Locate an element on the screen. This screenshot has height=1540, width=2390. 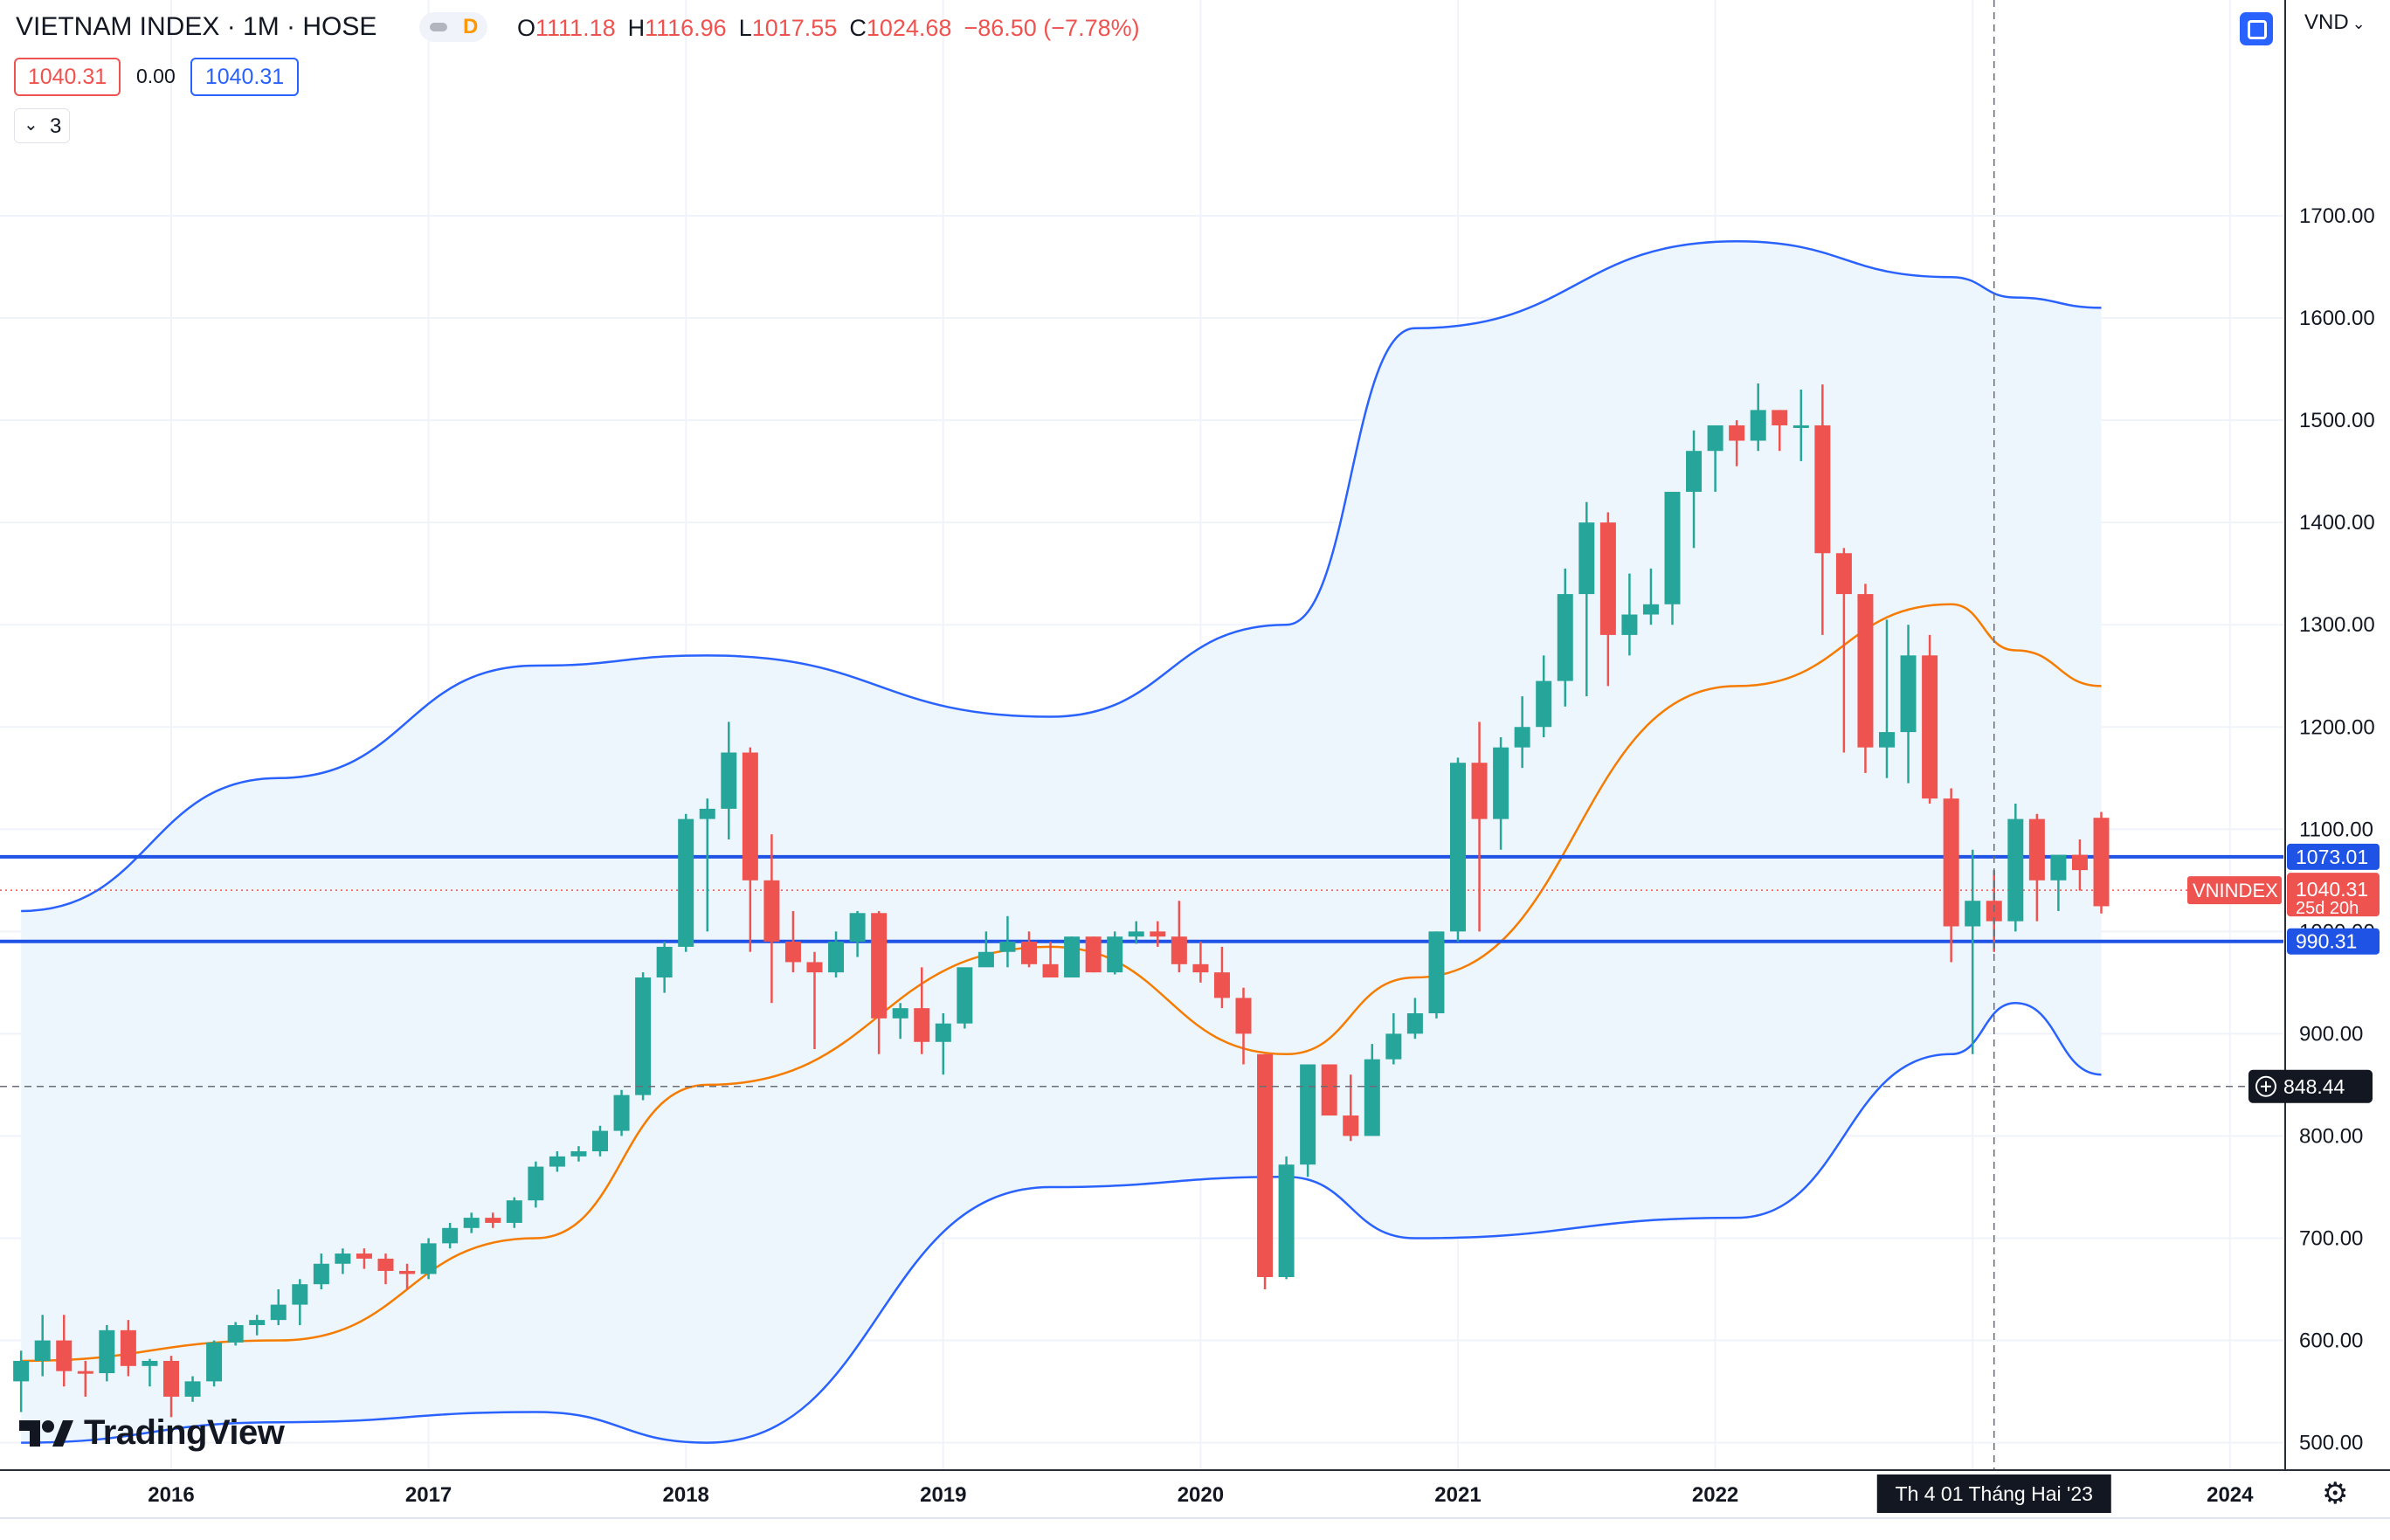
symbol-title: VIETNAM INDEX · 1M · HOSE is located at coordinates (196, 27).